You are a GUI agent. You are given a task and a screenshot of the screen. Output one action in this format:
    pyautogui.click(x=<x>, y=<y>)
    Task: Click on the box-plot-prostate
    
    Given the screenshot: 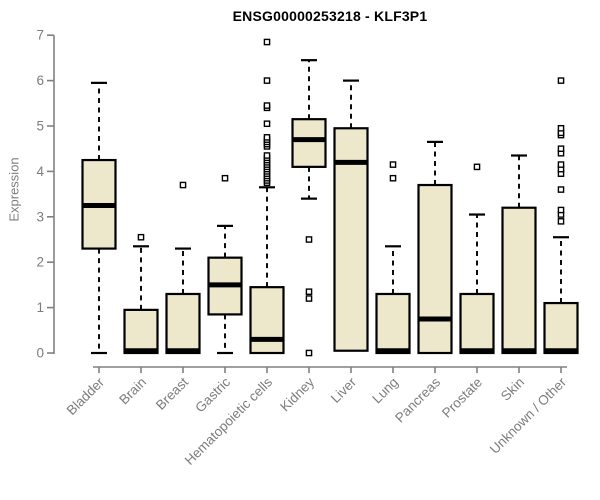 What is the action you would take?
    pyautogui.click(x=477, y=259)
    